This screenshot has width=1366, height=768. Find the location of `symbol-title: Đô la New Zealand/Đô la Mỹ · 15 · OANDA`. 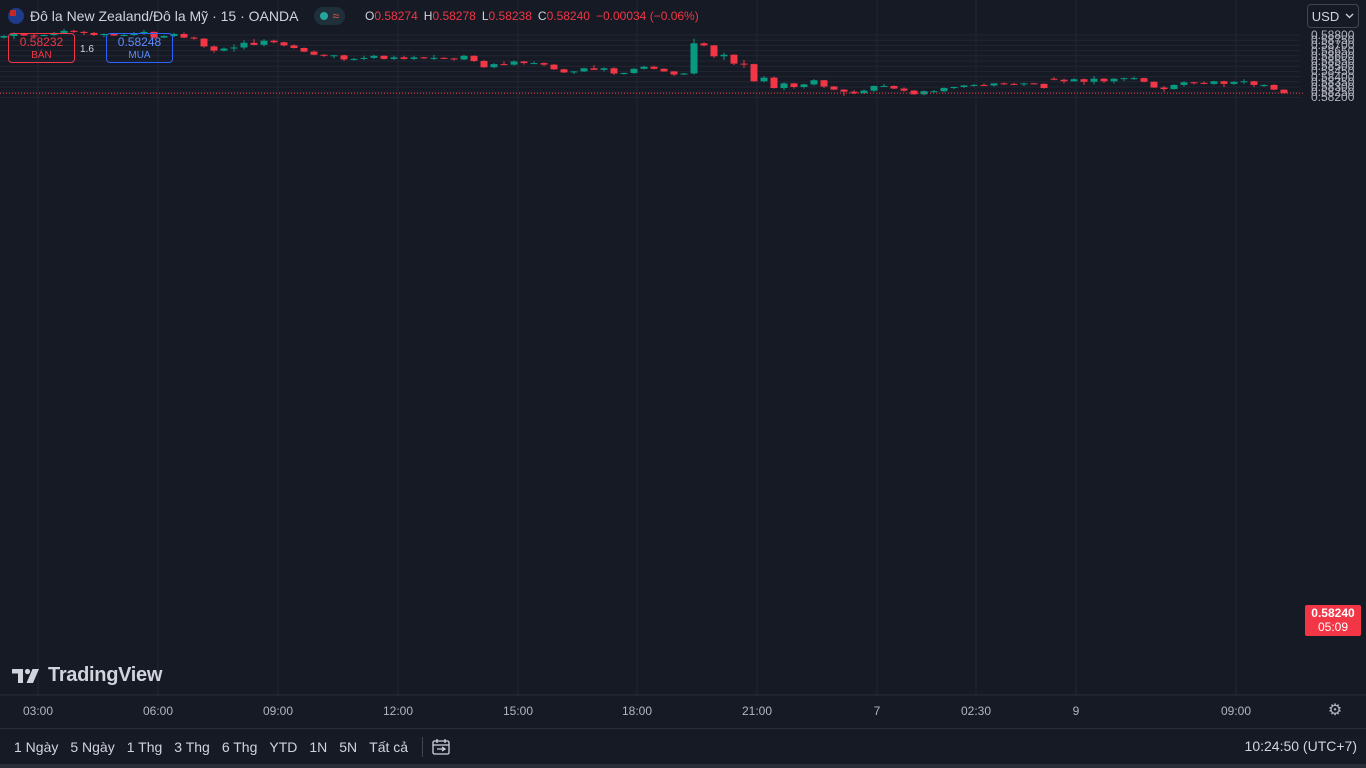

symbol-title: Đô la New Zealand/Đô la Mỹ · 15 · OANDA is located at coordinates (164, 16).